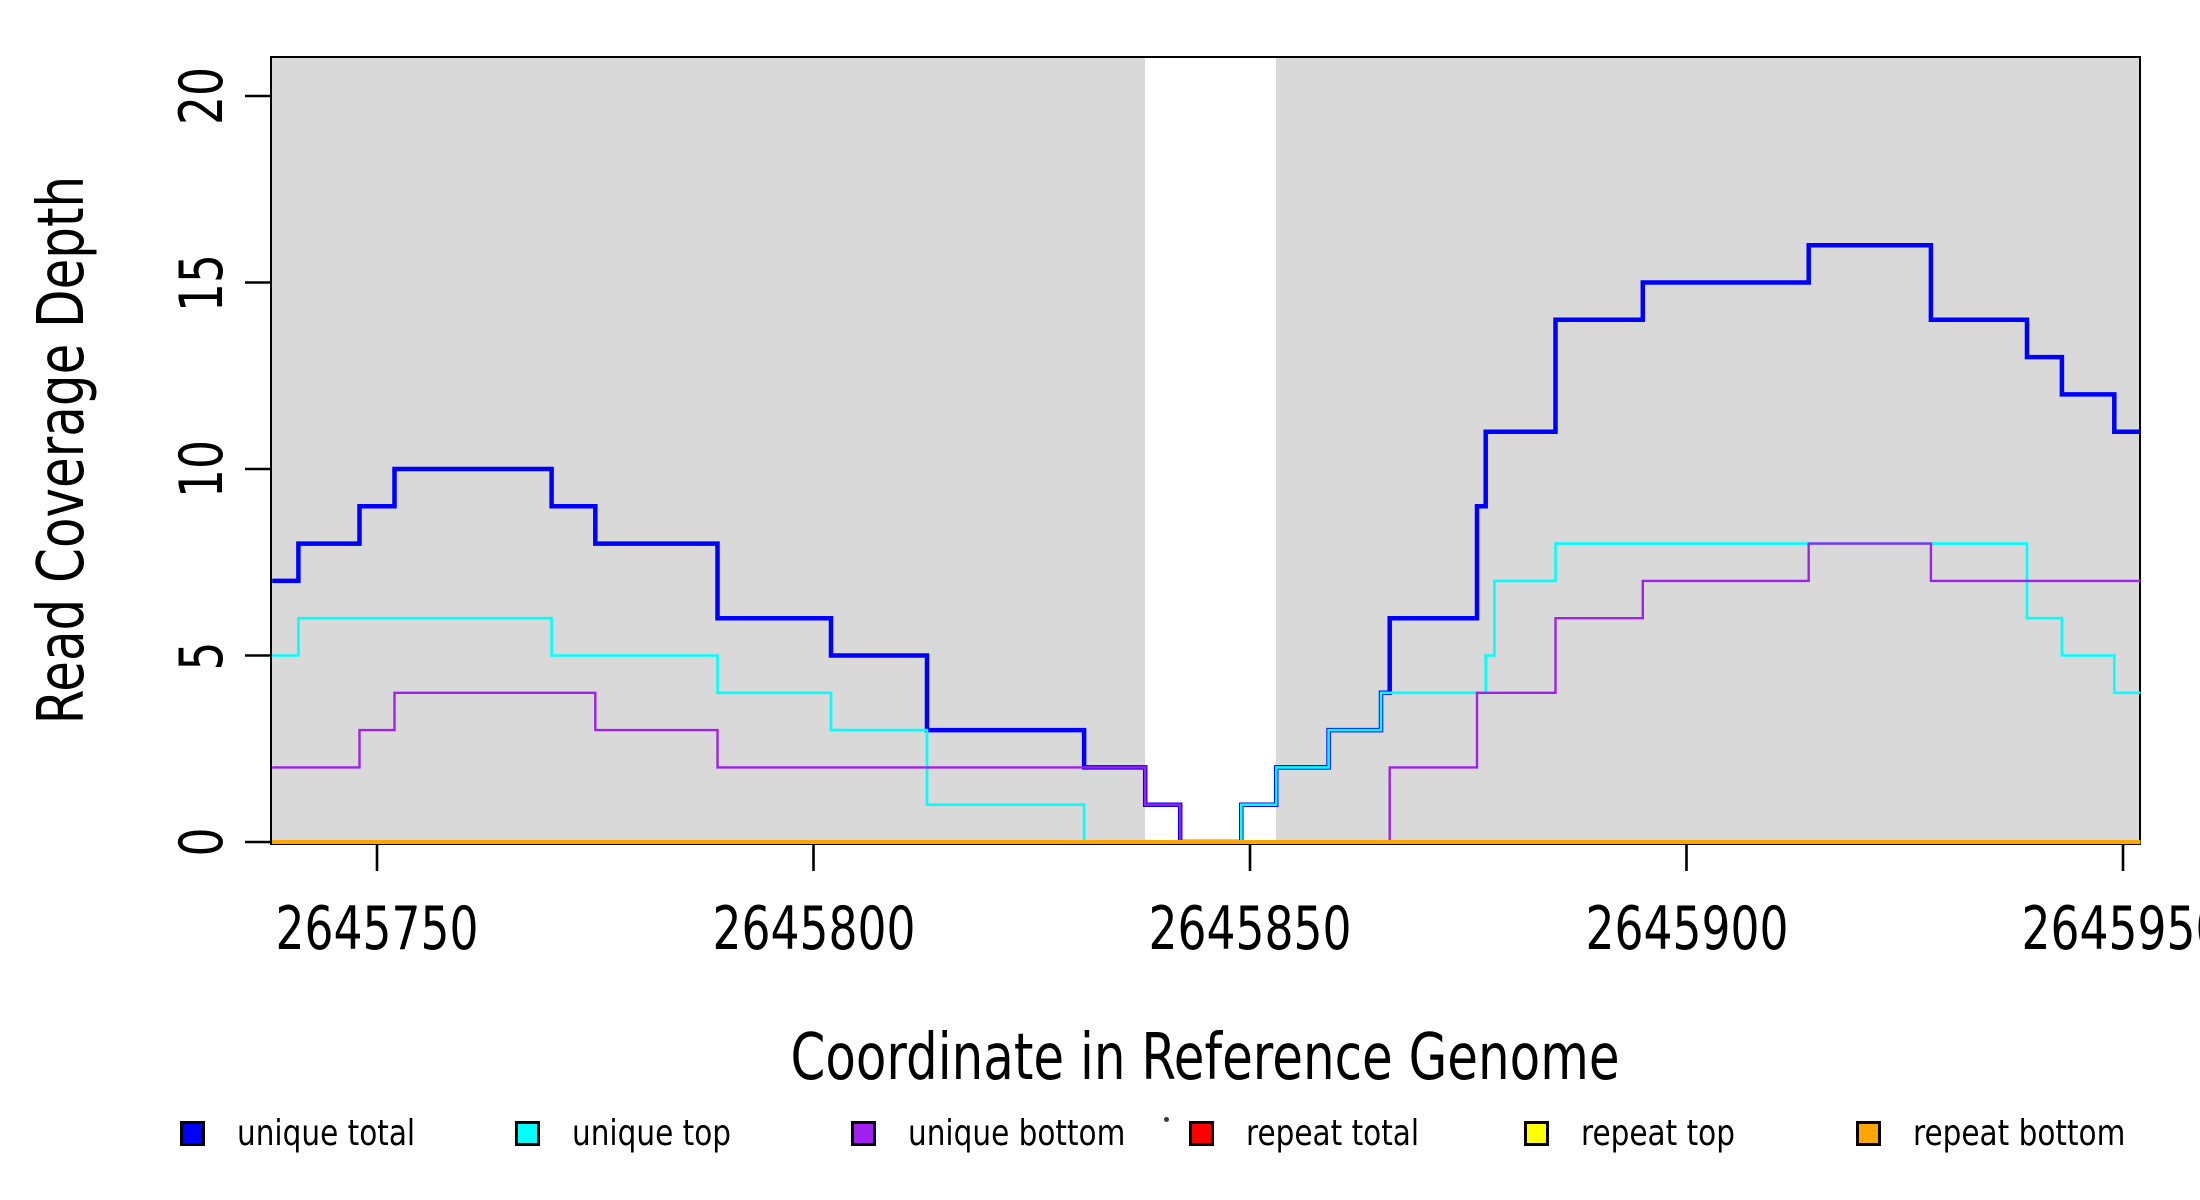 This screenshot has height=1200, width=2200. I want to click on y-tick-label-0: 0, so click(202, 842).